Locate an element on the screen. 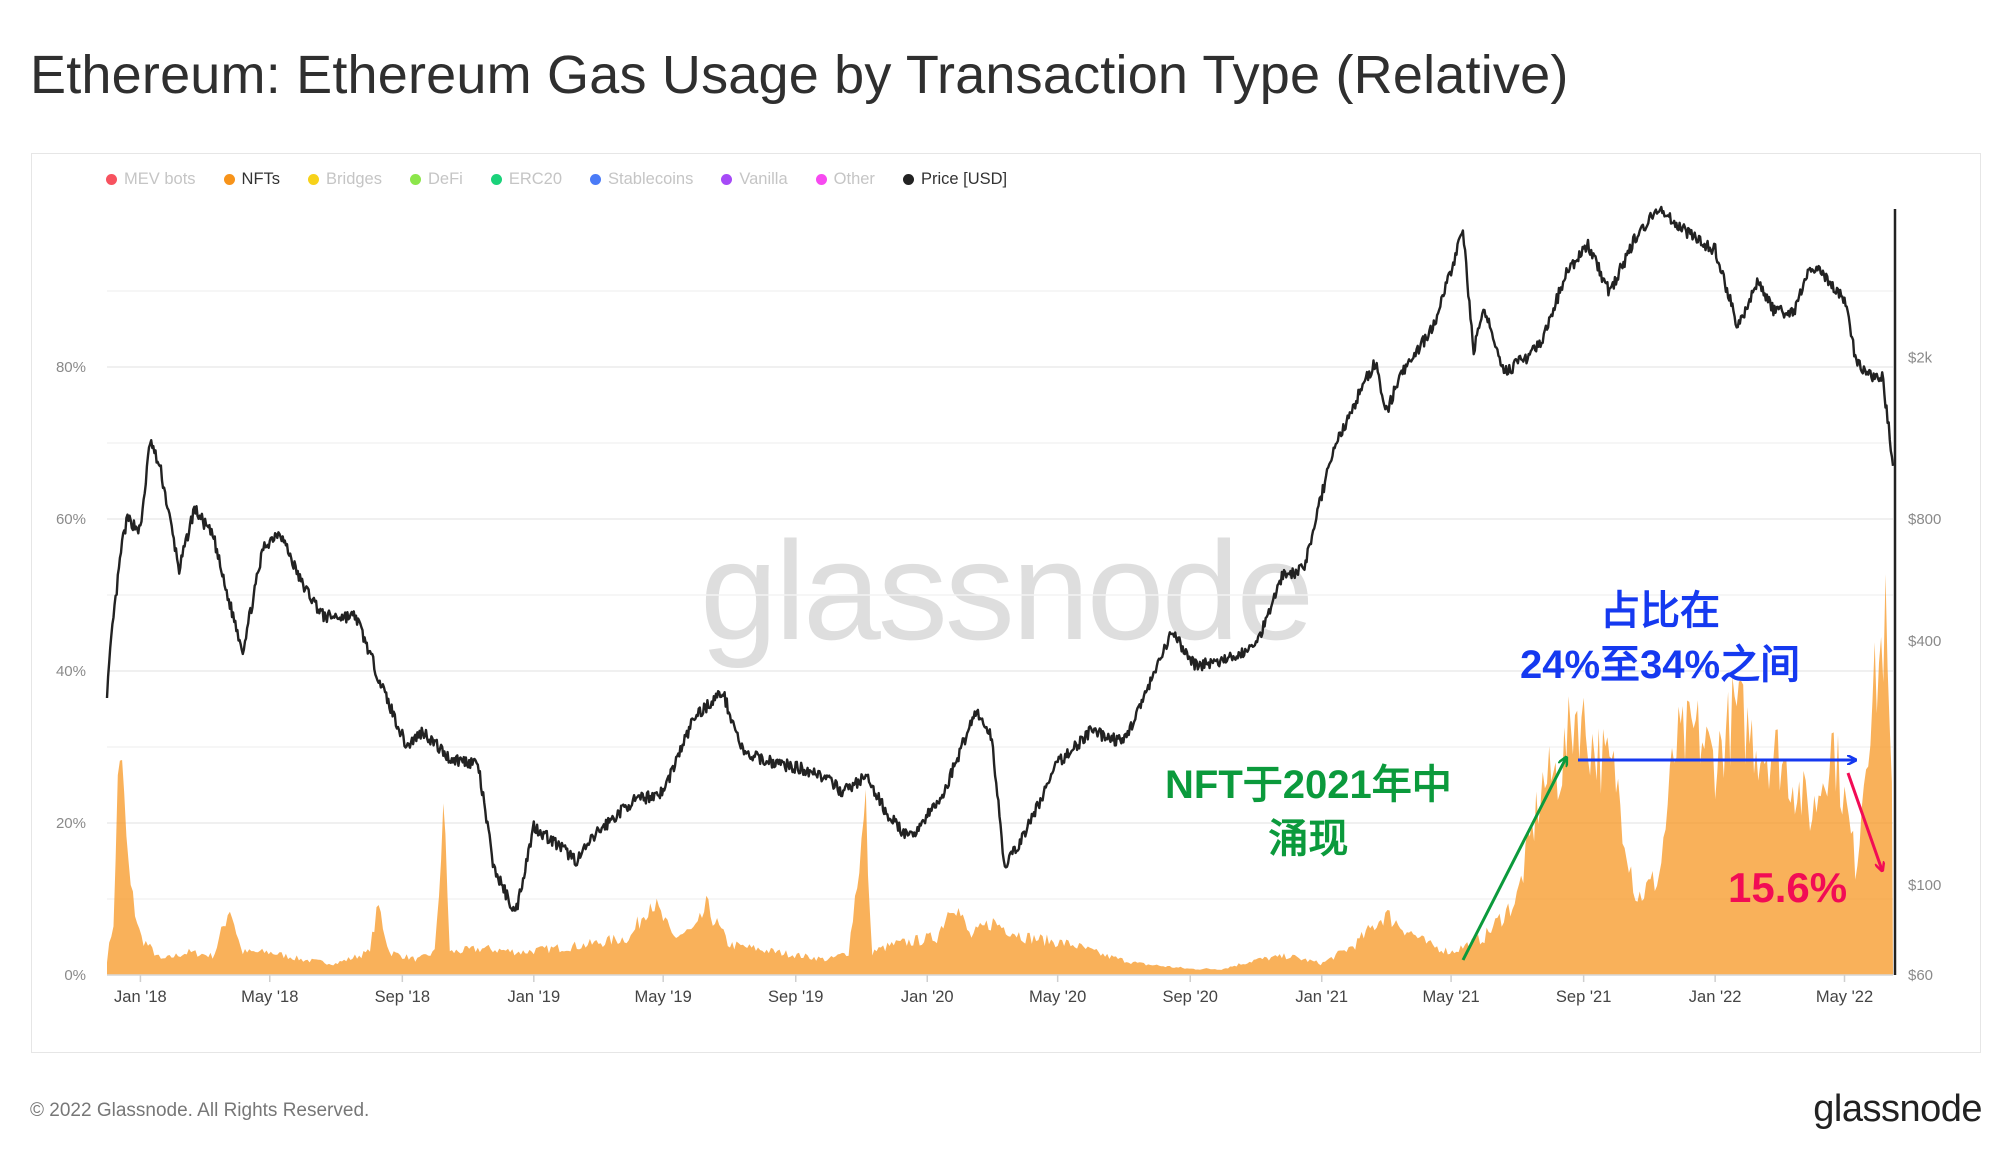 This screenshot has width=2000, height=1169. legend-item: MEV bots is located at coordinates (151, 179).